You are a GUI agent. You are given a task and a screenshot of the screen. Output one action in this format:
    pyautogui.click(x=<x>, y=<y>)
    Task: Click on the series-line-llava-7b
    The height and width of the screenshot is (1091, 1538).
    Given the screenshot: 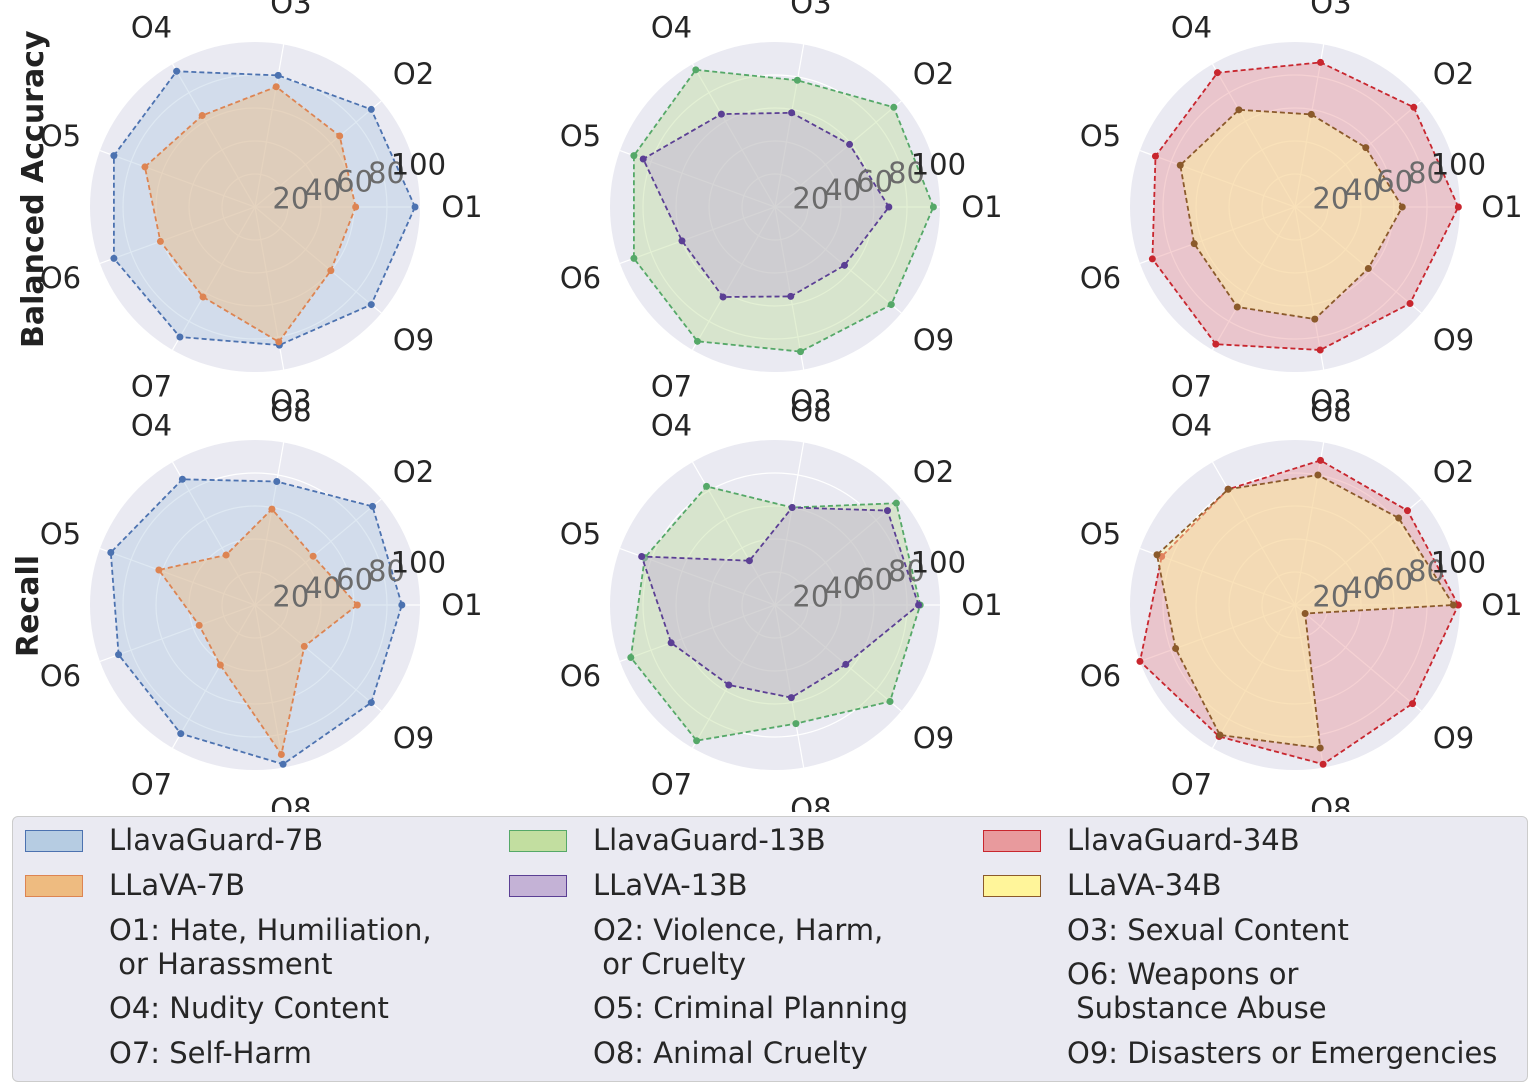 What is the action you would take?
    pyautogui.click(x=250, y=214)
    